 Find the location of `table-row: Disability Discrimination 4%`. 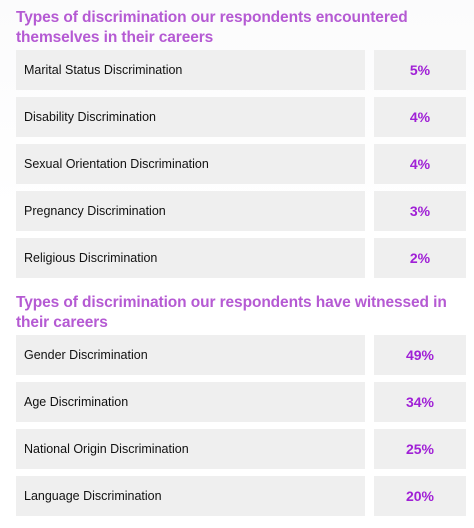

table-row: Disability Discrimination 4% is located at coordinates (241, 117).